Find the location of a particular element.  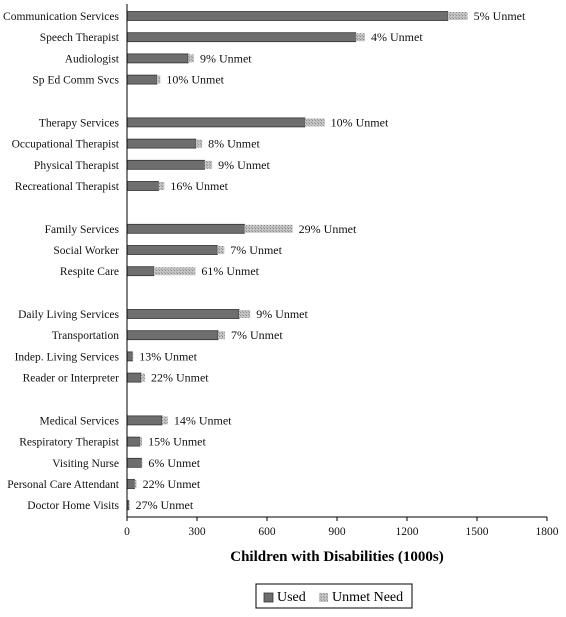

category-label: Physical Therapist is located at coordinates (77, 166).